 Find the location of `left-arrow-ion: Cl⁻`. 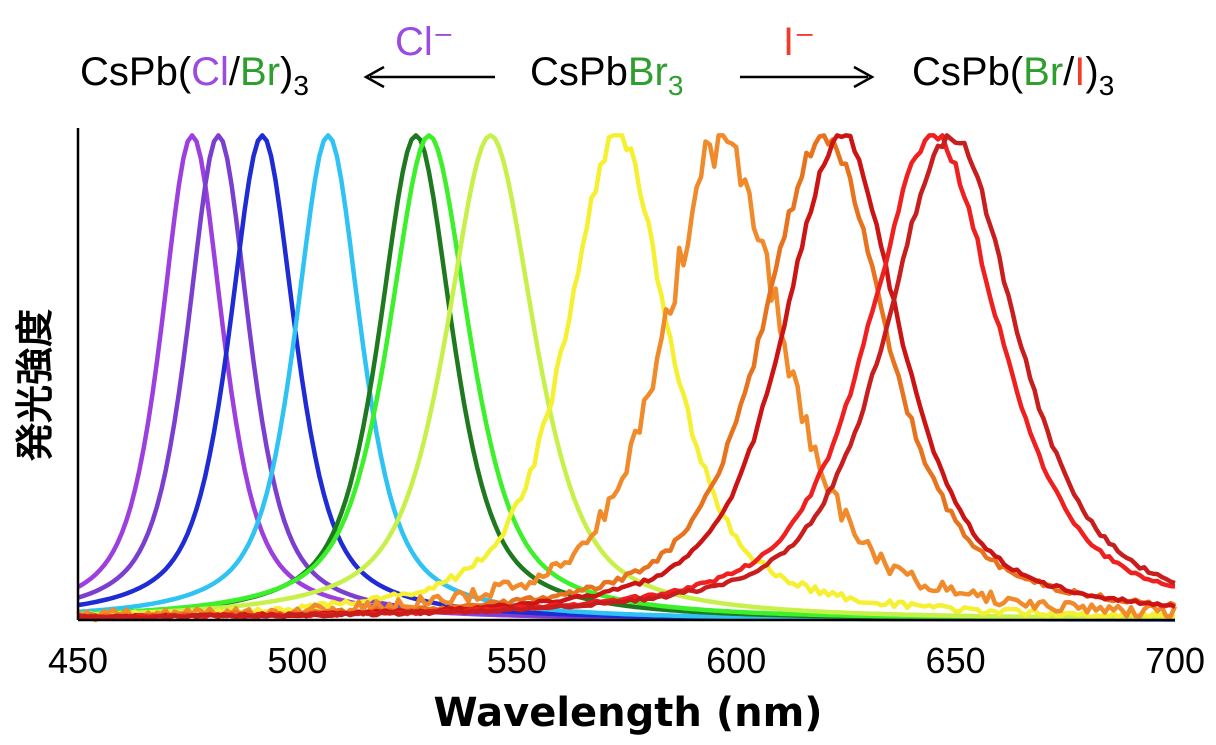

left-arrow-ion: Cl⁻ is located at coordinates (424, 42).